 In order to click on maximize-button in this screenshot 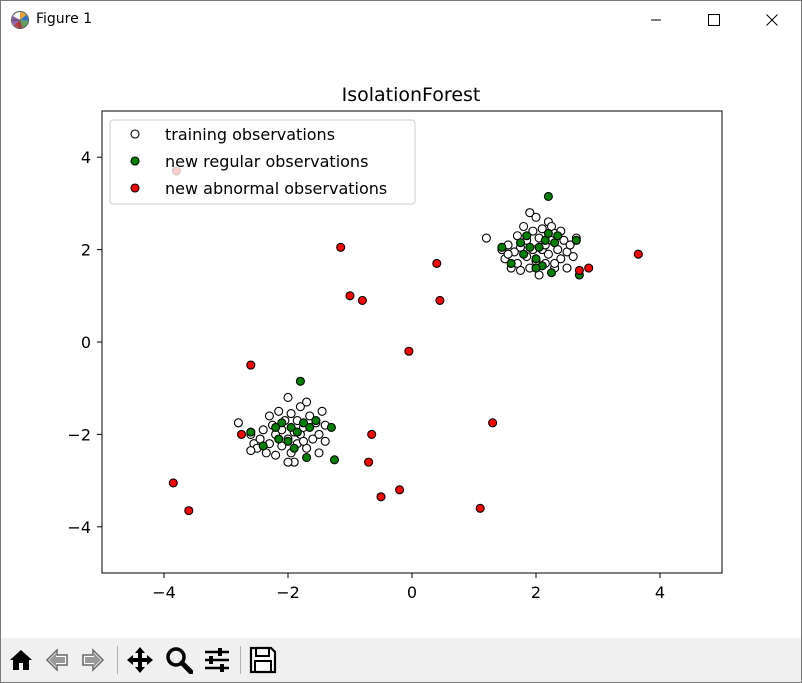, I will do `click(714, 19)`.